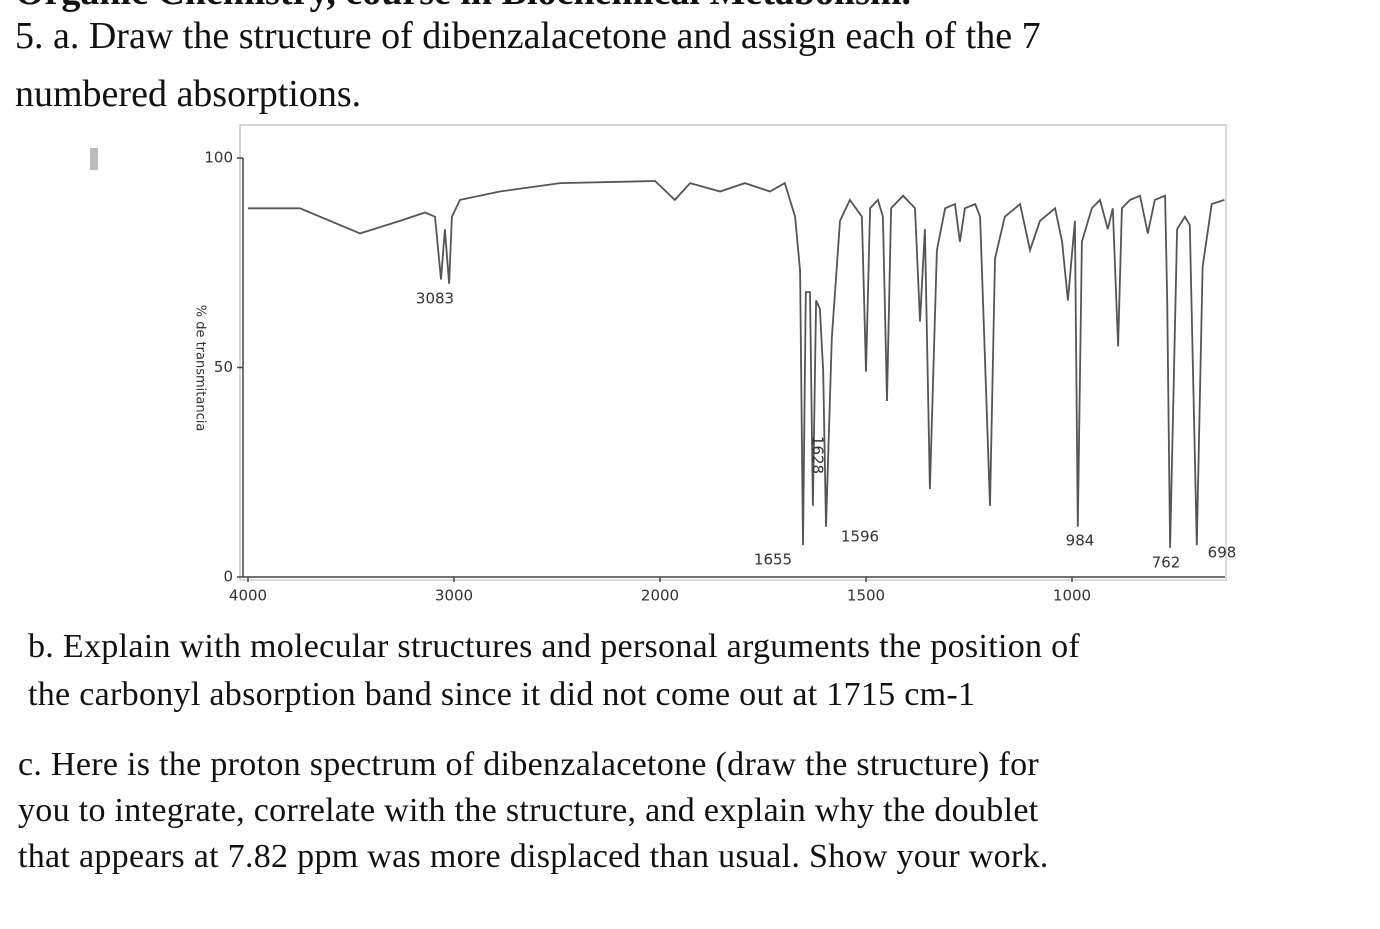 The width and height of the screenshot is (1380, 929). What do you see at coordinates (435, 299) in the screenshot?
I see `peak-label: 3083` at bounding box center [435, 299].